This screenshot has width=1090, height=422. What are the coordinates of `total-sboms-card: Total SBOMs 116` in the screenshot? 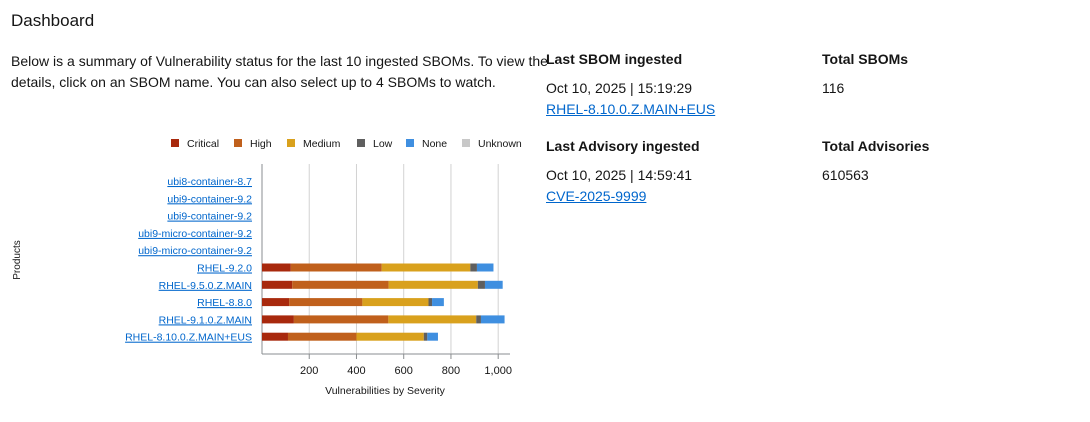 It's located at (922, 75).